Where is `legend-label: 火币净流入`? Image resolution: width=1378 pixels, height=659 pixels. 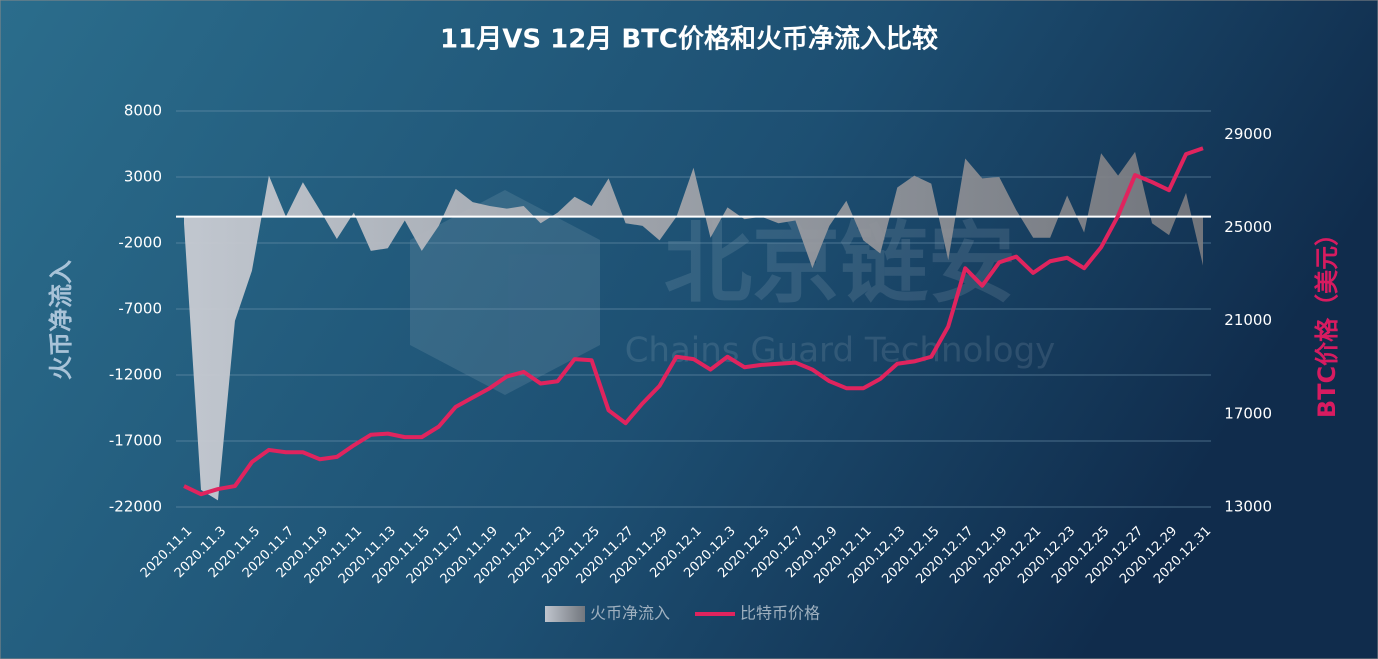 legend-label: 火币净流入 is located at coordinates (630, 613).